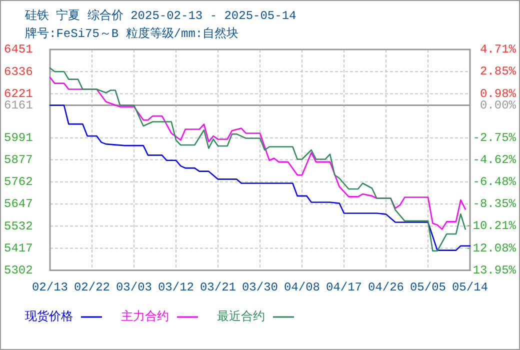 The width and height of the screenshot is (520, 350). What do you see at coordinates (92, 287) in the screenshot?
I see `x-tick-label: 02/22` at bounding box center [92, 287].